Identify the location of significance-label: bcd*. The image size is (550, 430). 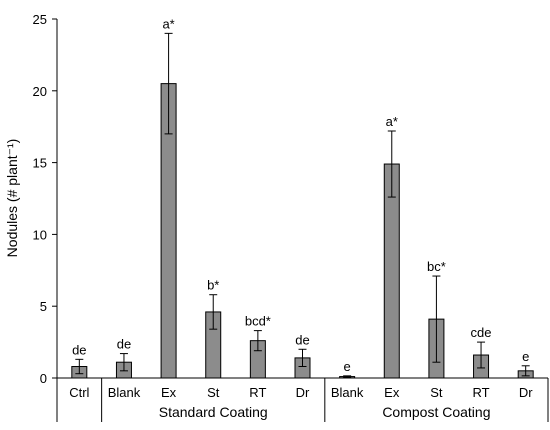
(258, 321).